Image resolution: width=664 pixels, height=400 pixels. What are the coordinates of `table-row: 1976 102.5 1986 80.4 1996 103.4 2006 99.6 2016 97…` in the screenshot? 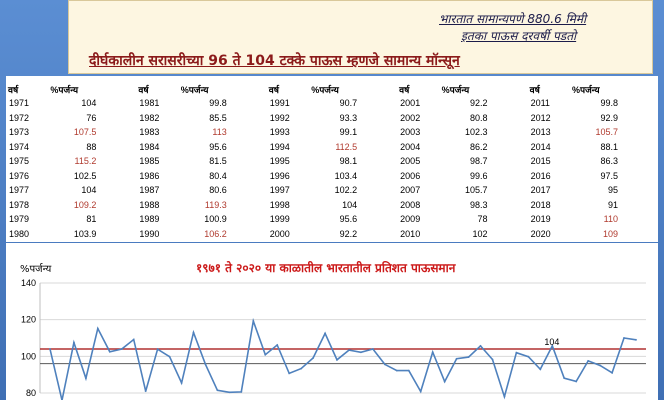 It's located at (332, 176).